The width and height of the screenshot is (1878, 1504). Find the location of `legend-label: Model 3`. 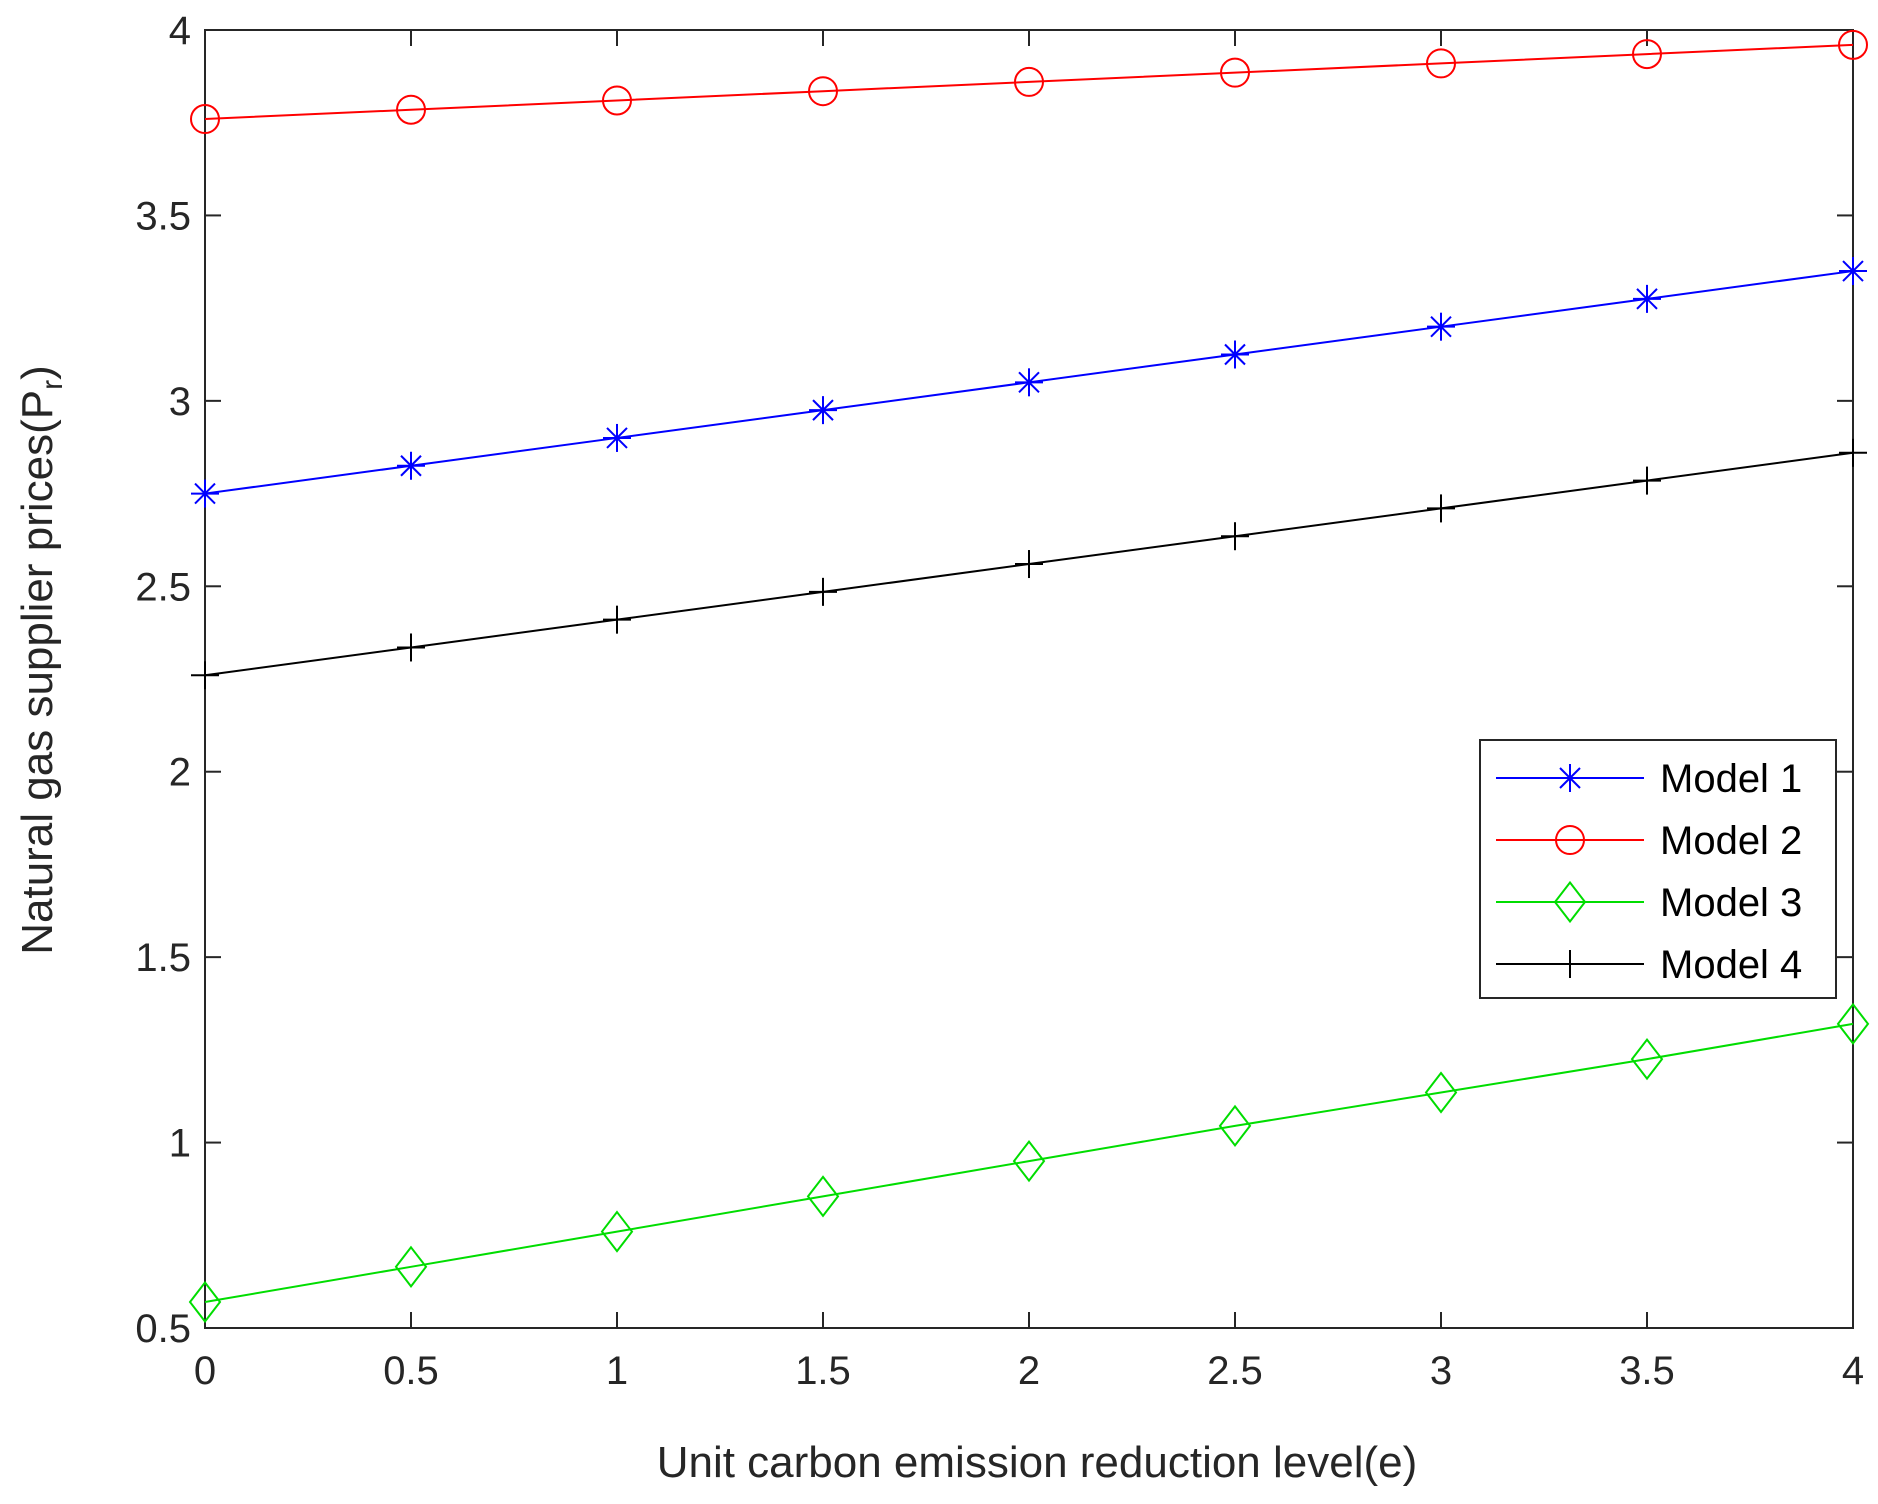

legend-label: Model 3 is located at coordinates (1731, 903).